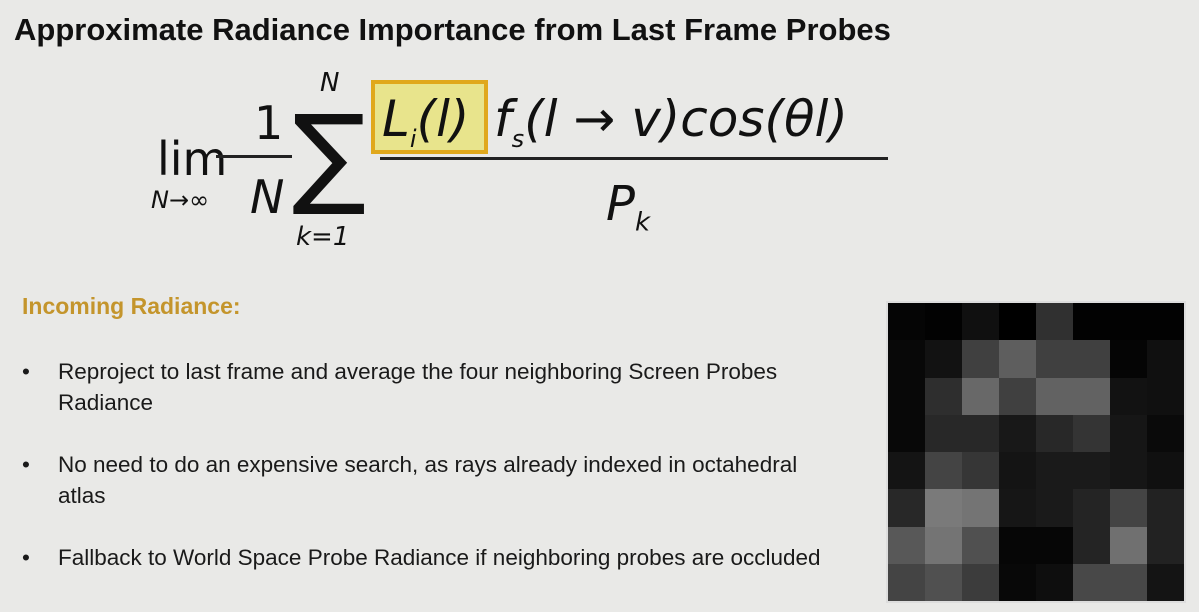 This screenshot has width=1199, height=612. I want to click on highlight-box, so click(429, 117).